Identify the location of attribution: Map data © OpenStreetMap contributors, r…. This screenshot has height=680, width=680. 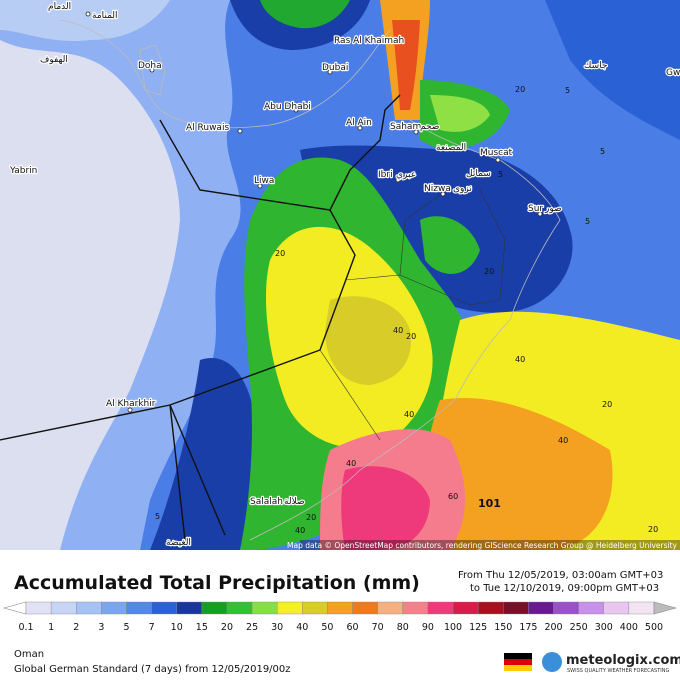
(482, 545).